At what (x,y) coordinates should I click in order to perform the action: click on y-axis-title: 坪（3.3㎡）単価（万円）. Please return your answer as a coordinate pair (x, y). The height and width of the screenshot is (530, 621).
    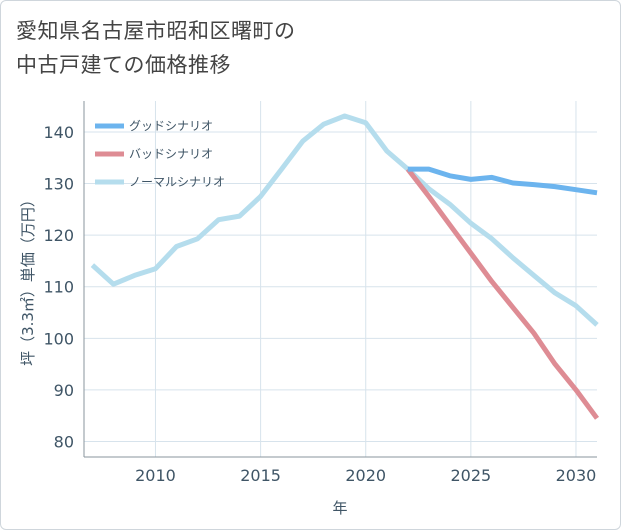
    Looking at the image, I should click on (28, 279).